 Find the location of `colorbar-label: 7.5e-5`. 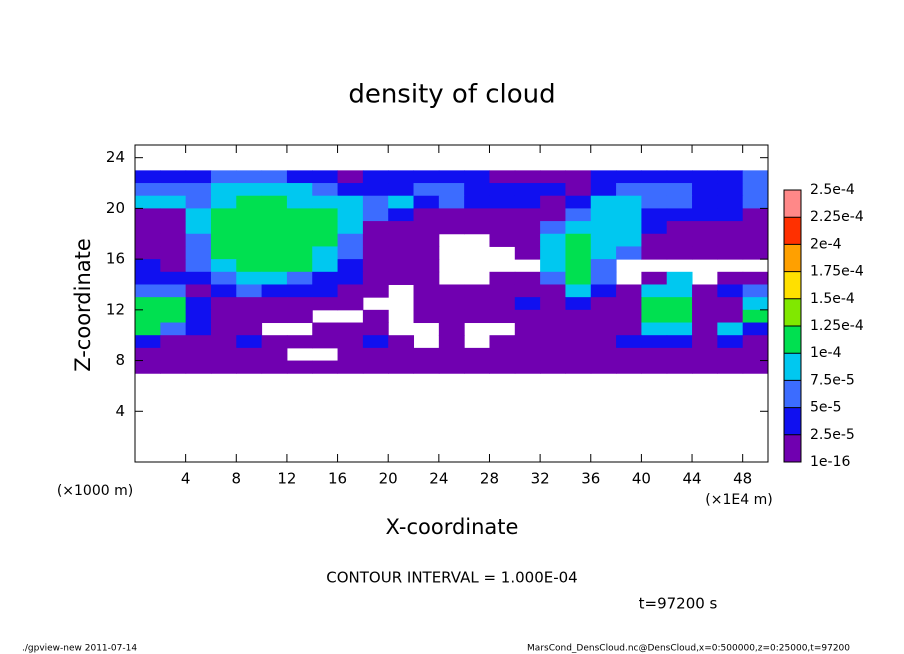

colorbar-label: 7.5e-5 is located at coordinates (832, 380).